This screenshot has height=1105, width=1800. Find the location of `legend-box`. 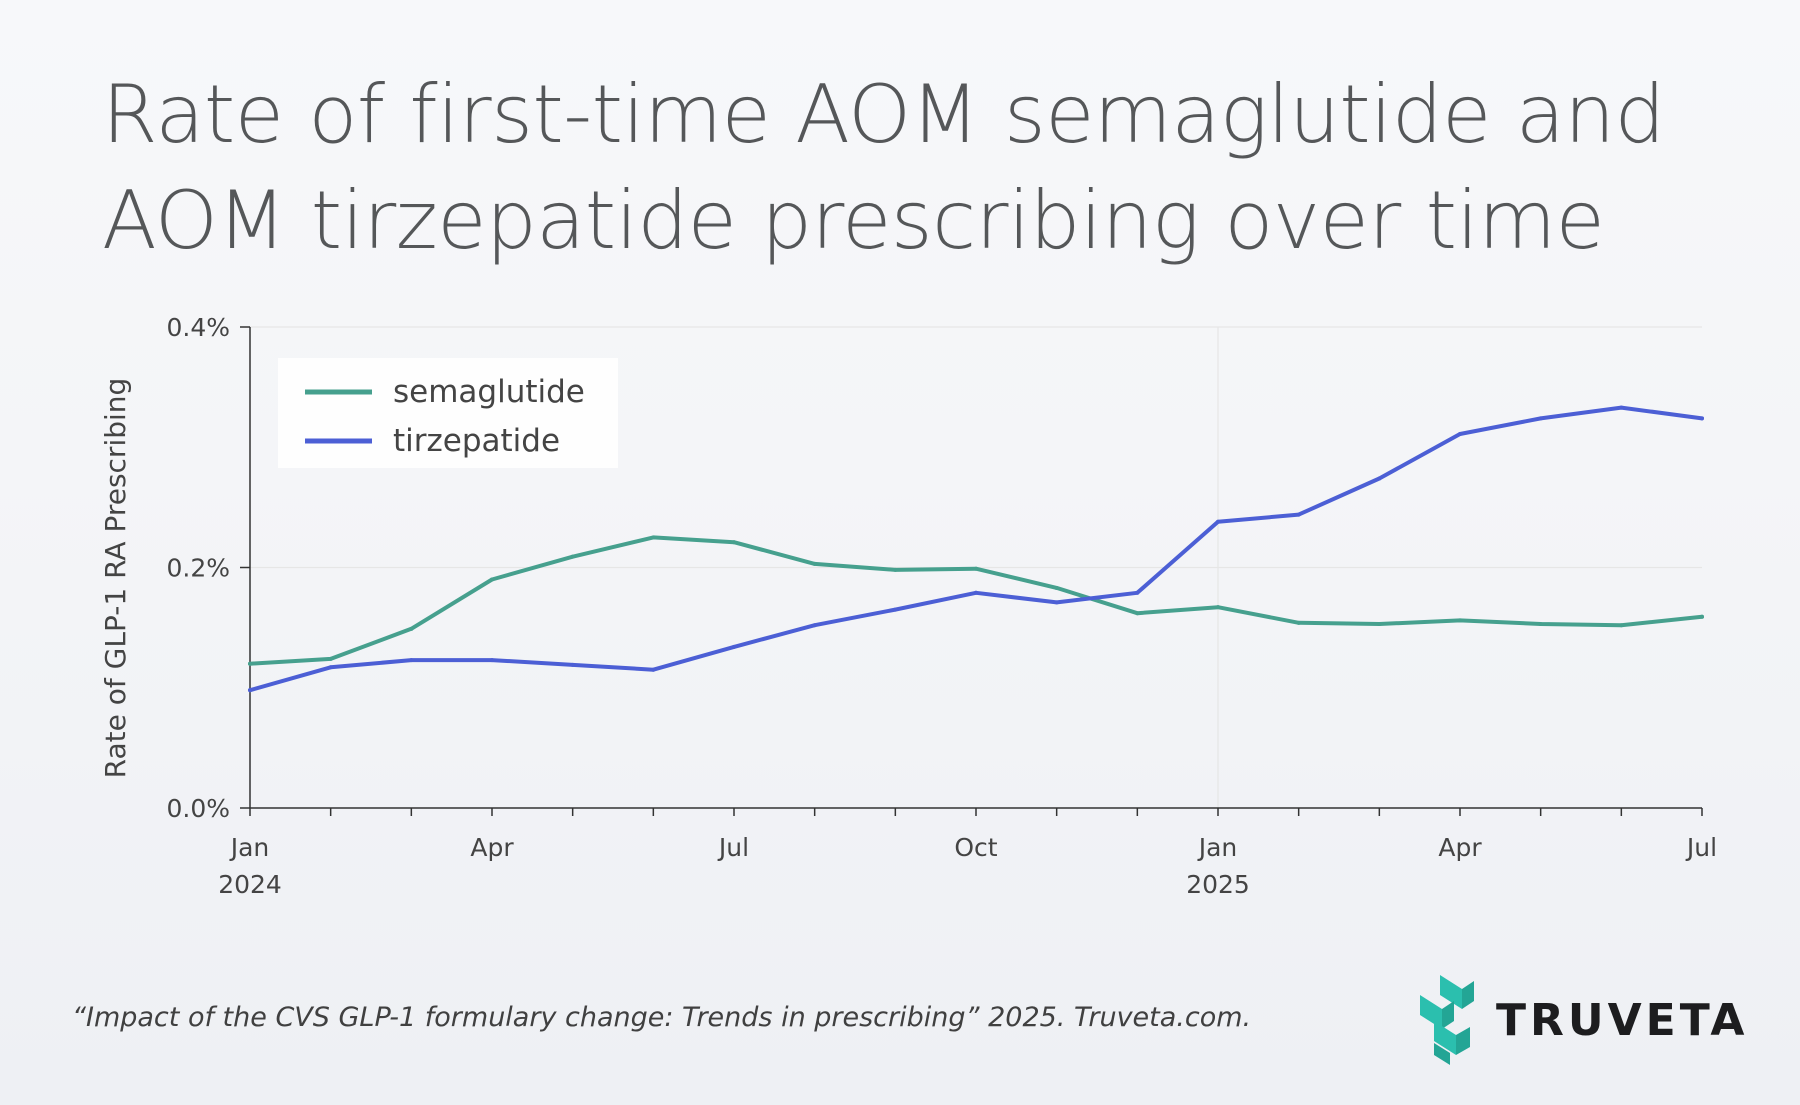

legend-box is located at coordinates (448, 413).